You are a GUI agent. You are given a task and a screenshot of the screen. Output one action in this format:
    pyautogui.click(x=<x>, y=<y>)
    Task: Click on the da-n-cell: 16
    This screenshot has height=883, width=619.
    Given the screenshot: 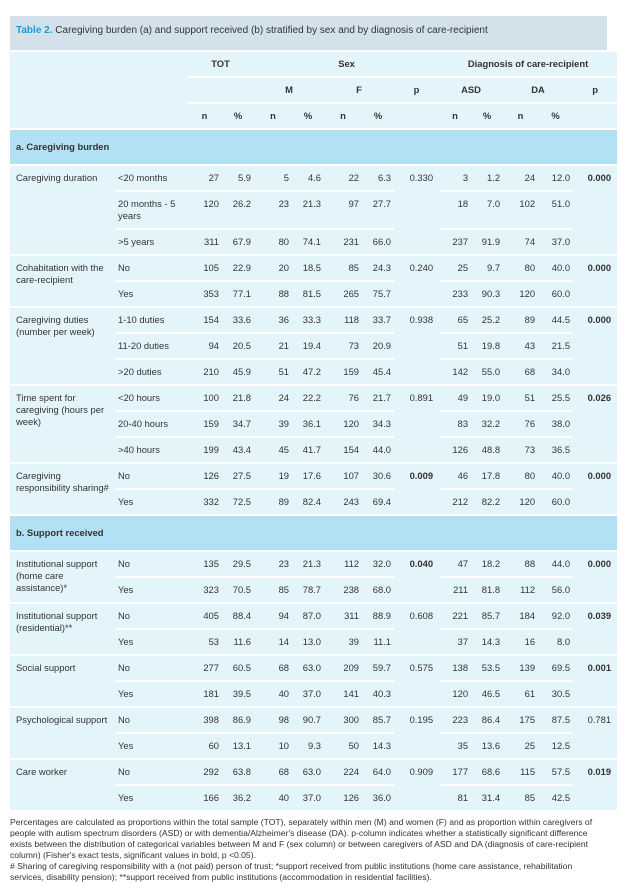 What is the action you would take?
    pyautogui.click(x=521, y=641)
    